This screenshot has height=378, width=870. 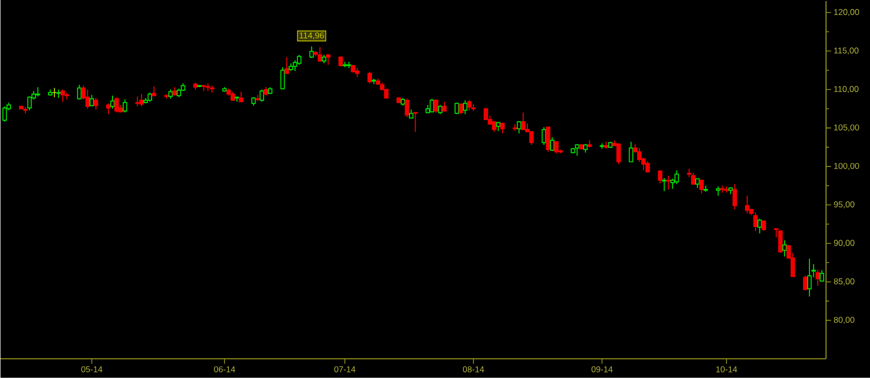 What do you see at coordinates (91, 369) in the screenshot?
I see `x-tick-label: 05-14` at bounding box center [91, 369].